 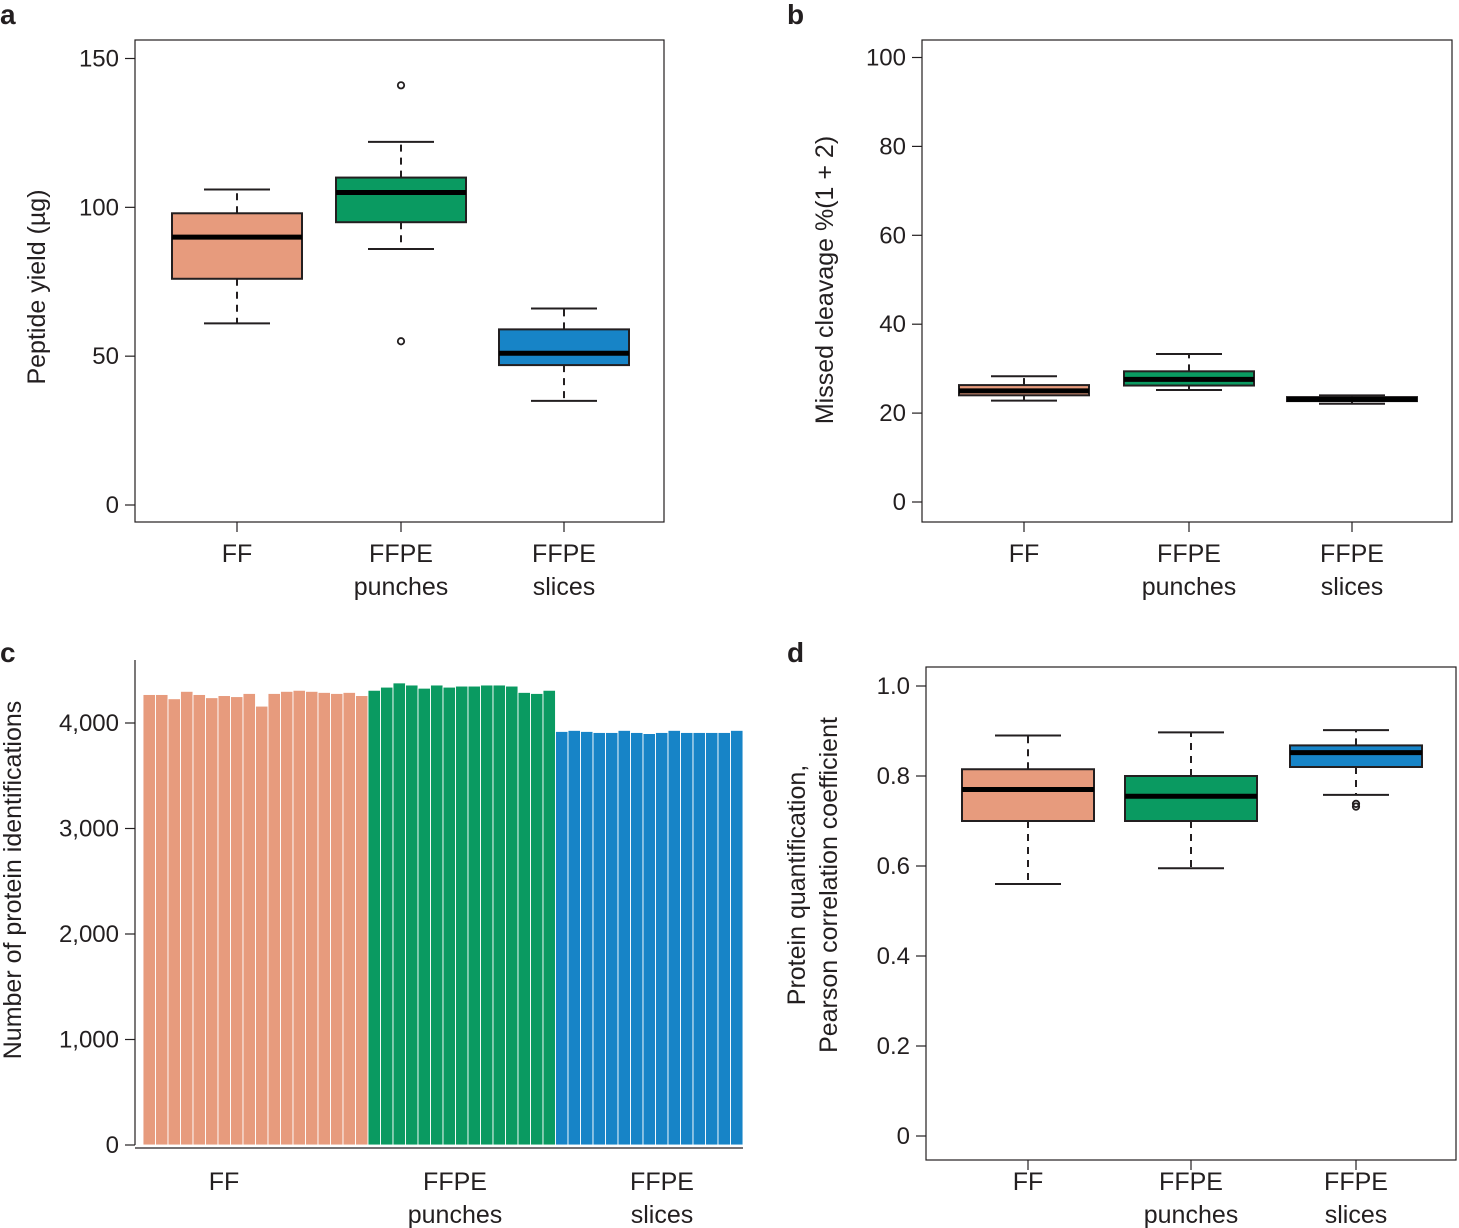 What do you see at coordinates (37, 286) in the screenshot?
I see `y-axis-title: Peptide yield (µg)` at bounding box center [37, 286].